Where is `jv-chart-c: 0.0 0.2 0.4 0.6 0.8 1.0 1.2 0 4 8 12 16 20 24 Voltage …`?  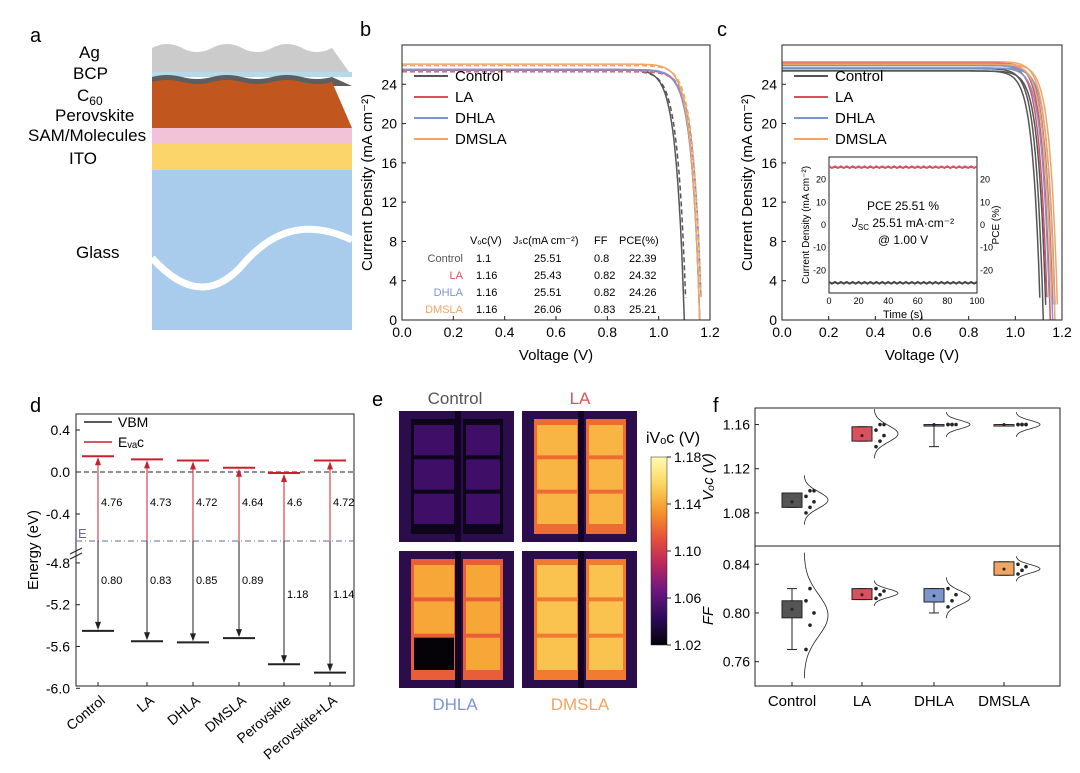 jv-chart-c: 0.0 0.2 0.4 0.6 0.8 1.0 1.2 0 4 8 12 16 20 24 Voltage … is located at coordinates (905, 204).